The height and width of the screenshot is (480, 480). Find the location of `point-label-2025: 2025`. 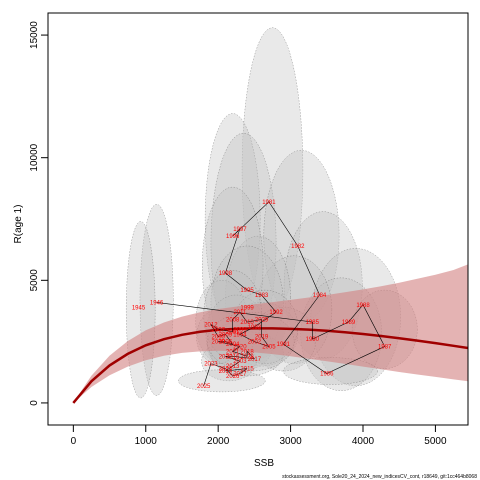

point-label-2025: 2025 is located at coordinates (204, 387).